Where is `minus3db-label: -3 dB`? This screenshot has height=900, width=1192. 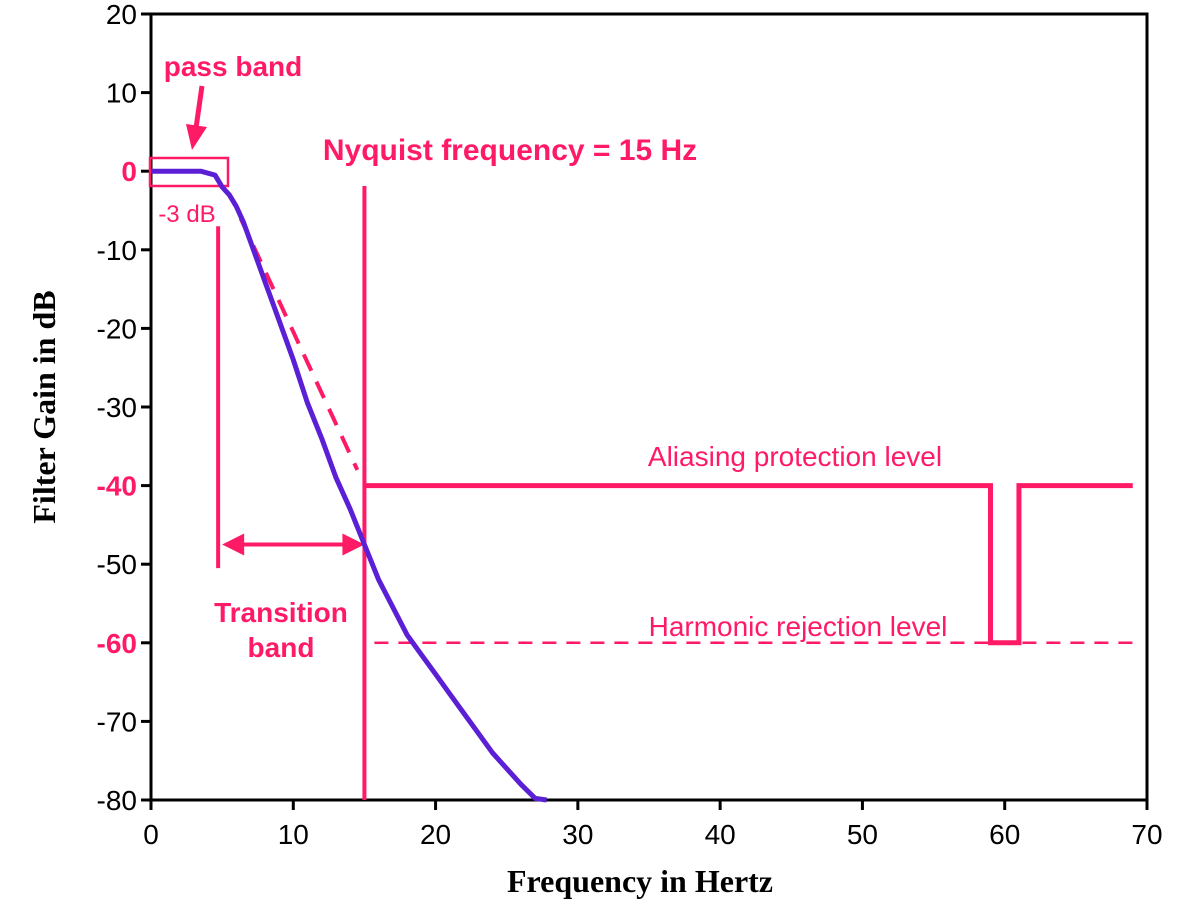 minus3db-label: -3 dB is located at coordinates (186, 214).